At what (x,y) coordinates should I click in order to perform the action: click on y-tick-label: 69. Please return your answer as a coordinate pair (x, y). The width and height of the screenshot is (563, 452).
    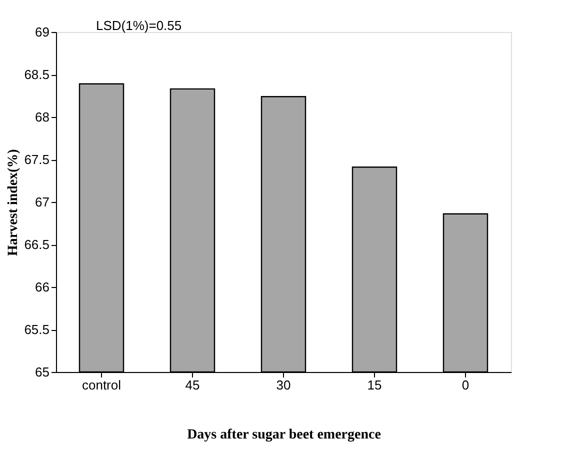
    Looking at the image, I should click on (42, 32).